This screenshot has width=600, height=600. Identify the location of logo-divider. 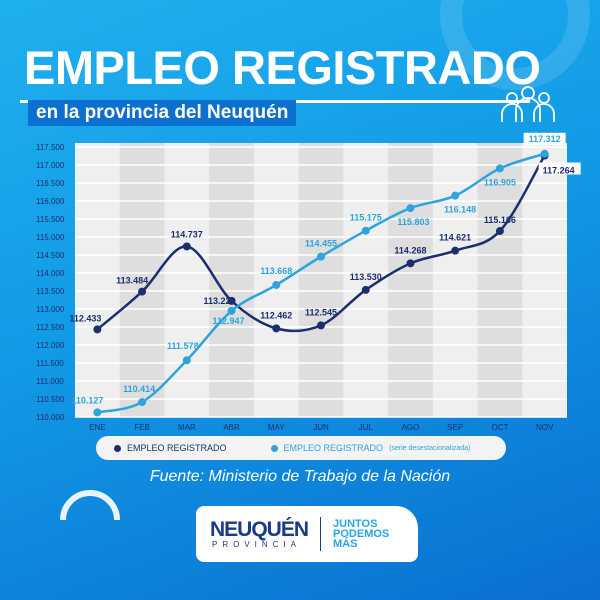
(321, 534).